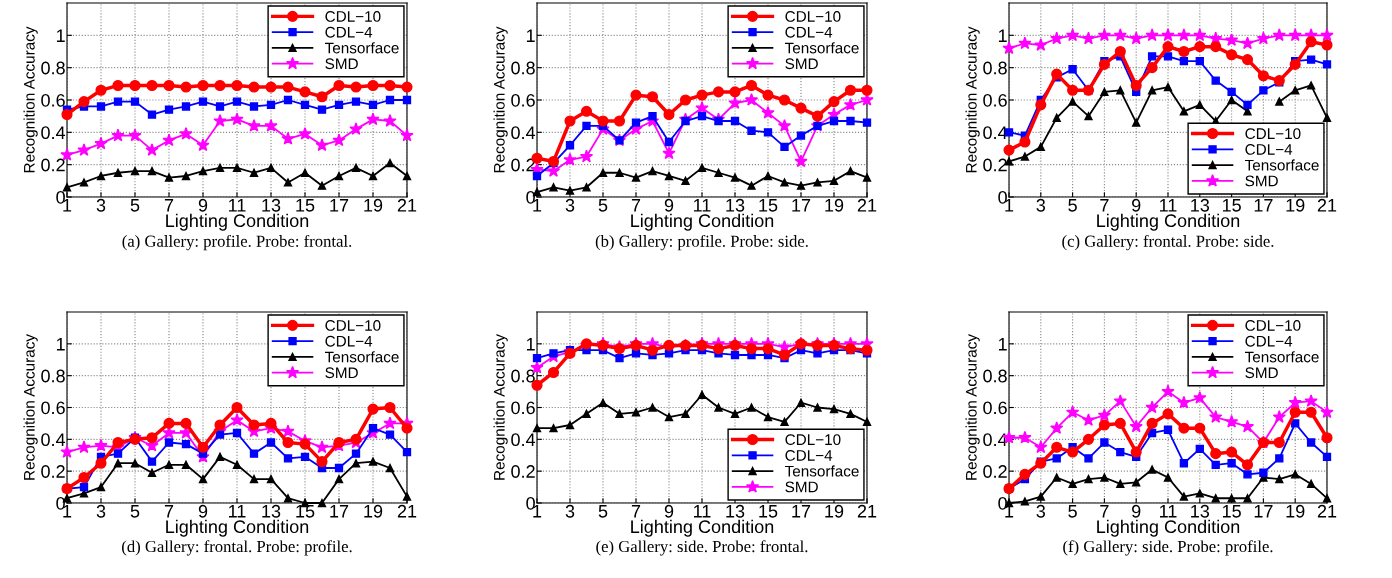 Image resolution: width=1392 pixels, height=578 pixels. I want to click on text: (d) Gallery: frontal. Probe: profile., so click(237, 548).